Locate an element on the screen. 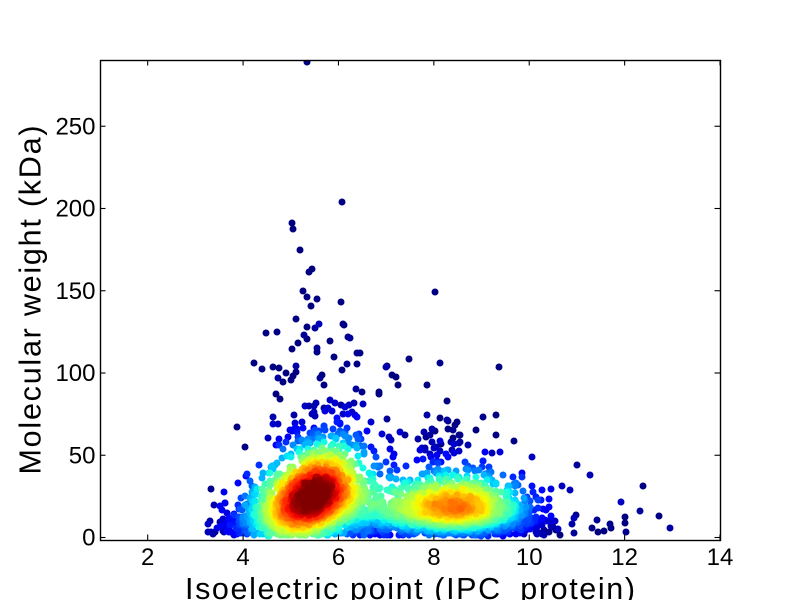 This screenshot has width=800, height=600. svg-text: 12 is located at coordinates (624, 557).